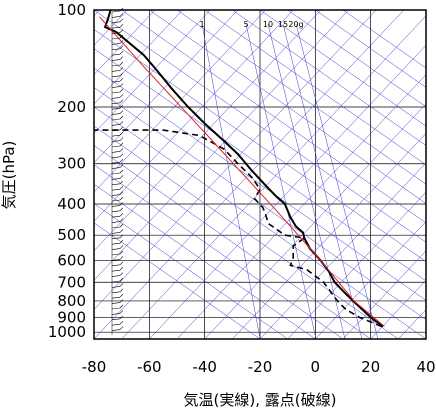 The height and width of the screenshot is (411, 436). What do you see at coordinates (204, 367) in the screenshot?
I see `x-tick-label: -40` at bounding box center [204, 367].